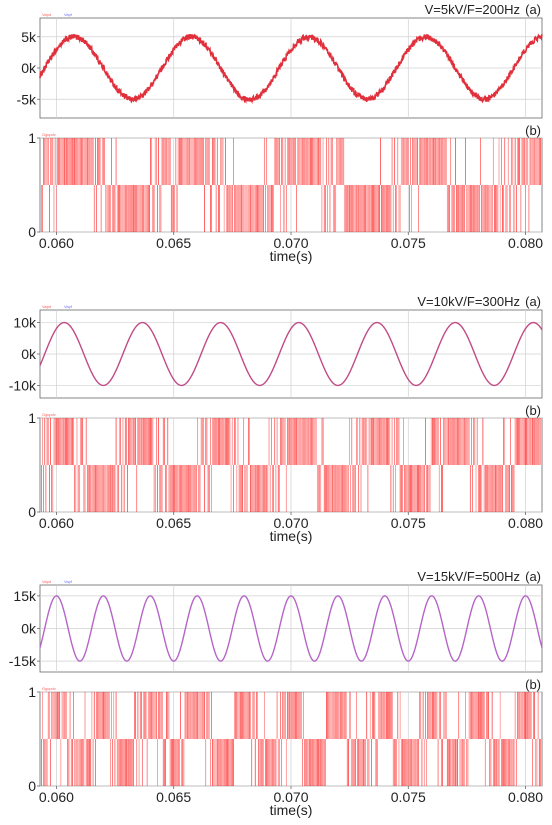 The width and height of the screenshot is (552, 825). I want to click on y-tick-label: -15k, so click(23, 661).